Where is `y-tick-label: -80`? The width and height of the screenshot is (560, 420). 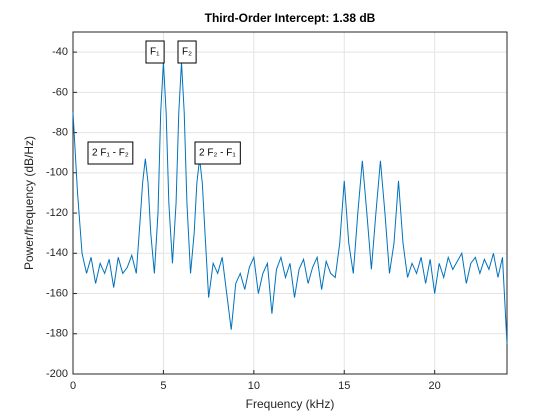 y-tick-label: -80 is located at coordinates (60, 132).